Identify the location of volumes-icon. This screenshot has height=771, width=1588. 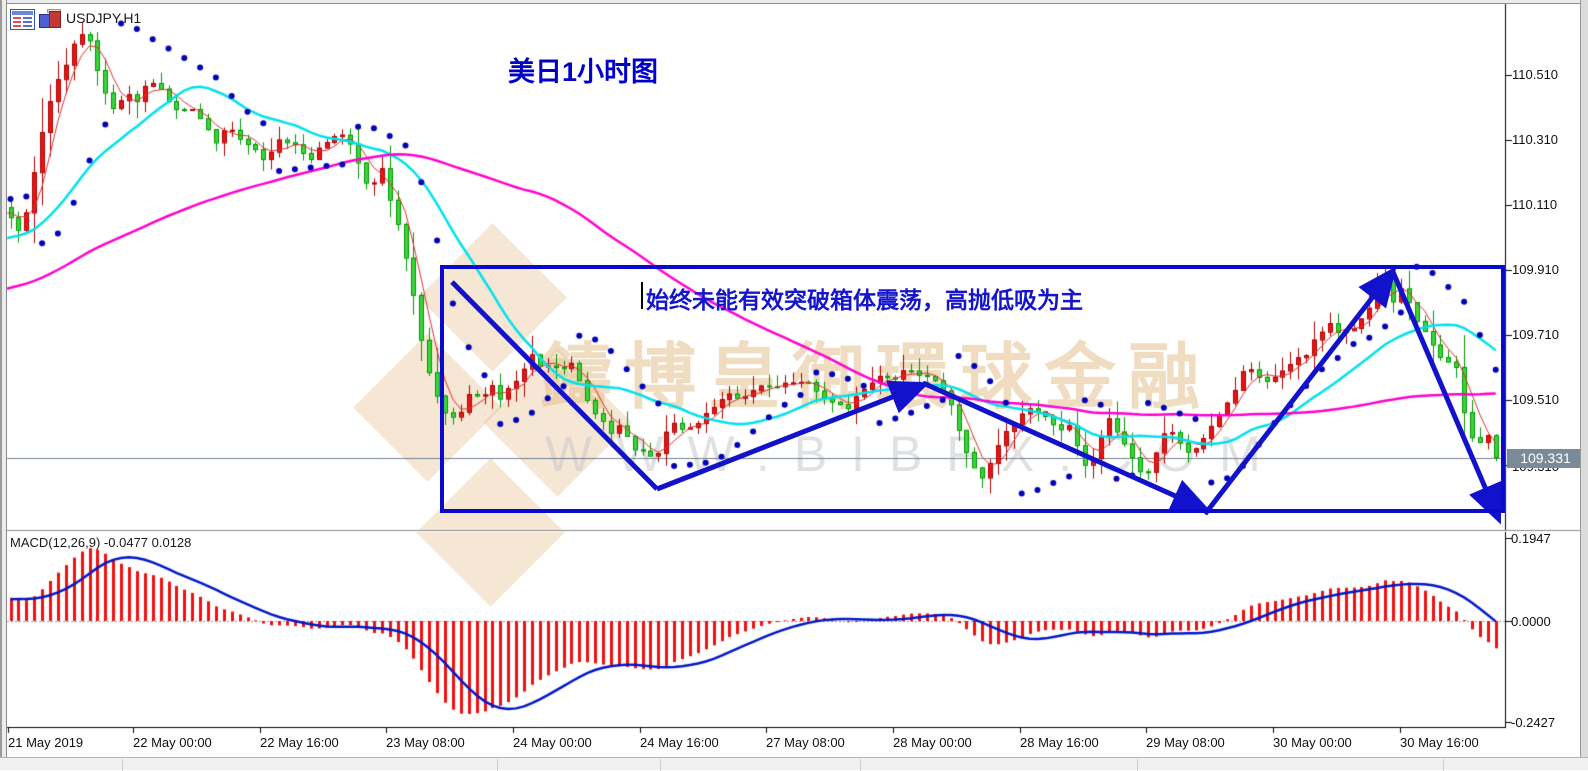
(51, 19).